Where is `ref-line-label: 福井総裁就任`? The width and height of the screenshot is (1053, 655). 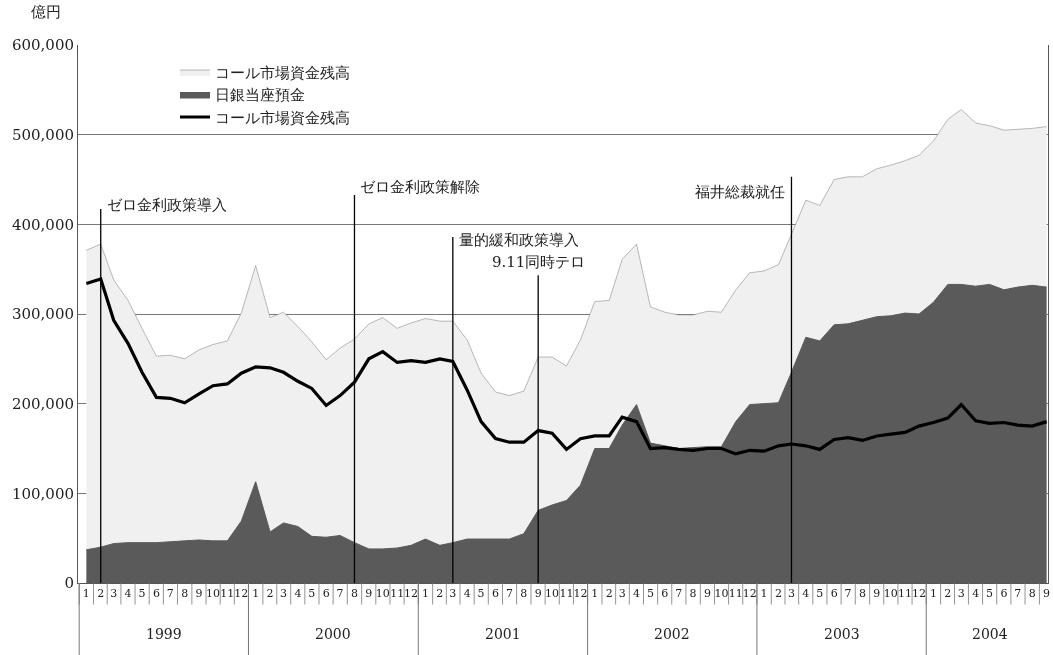 ref-line-label: 福井総裁就任 is located at coordinates (740, 192).